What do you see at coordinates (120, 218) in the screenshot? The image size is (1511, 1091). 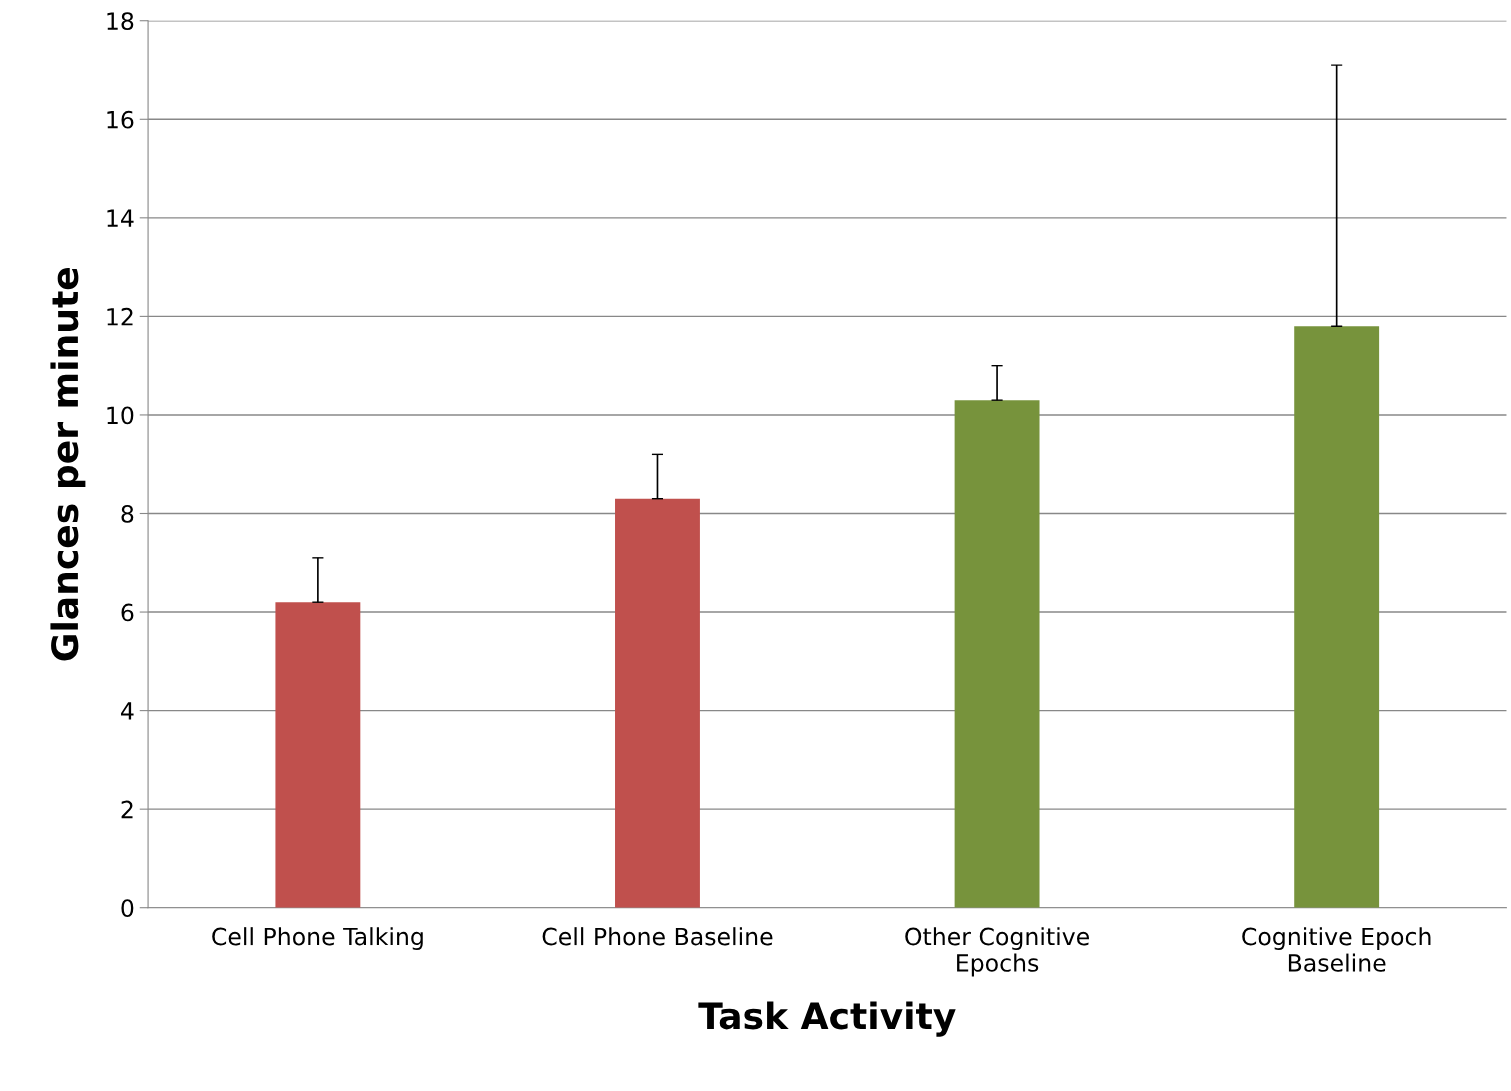 I see `y-tick-label: 14` at bounding box center [120, 218].